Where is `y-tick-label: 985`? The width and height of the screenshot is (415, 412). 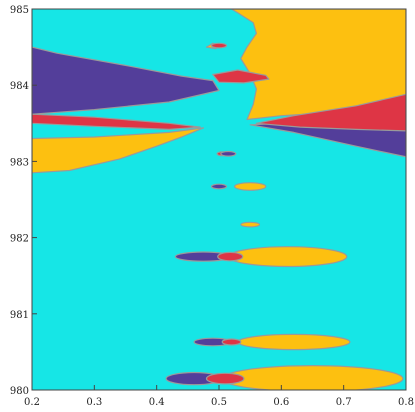 y-tick-label: 985 is located at coordinates (19, 10).